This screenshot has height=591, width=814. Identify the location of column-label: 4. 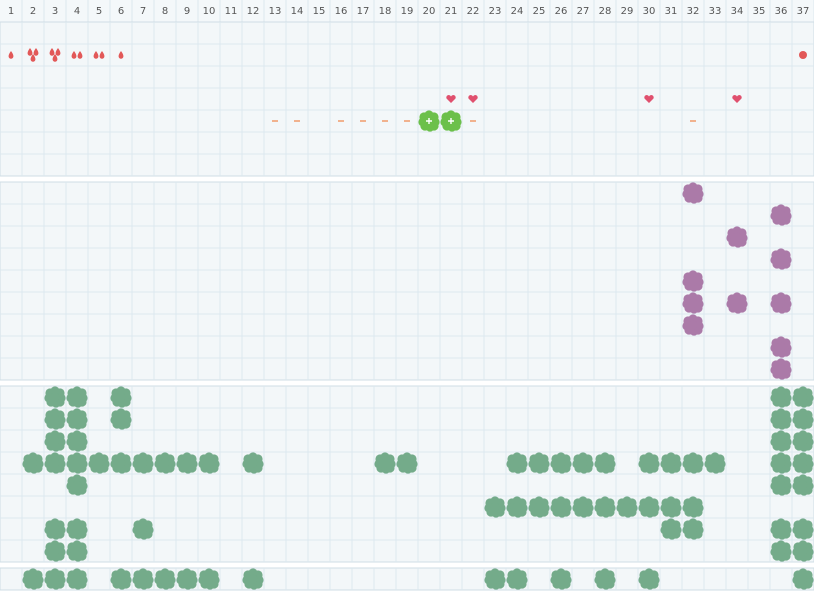
(77, 11).